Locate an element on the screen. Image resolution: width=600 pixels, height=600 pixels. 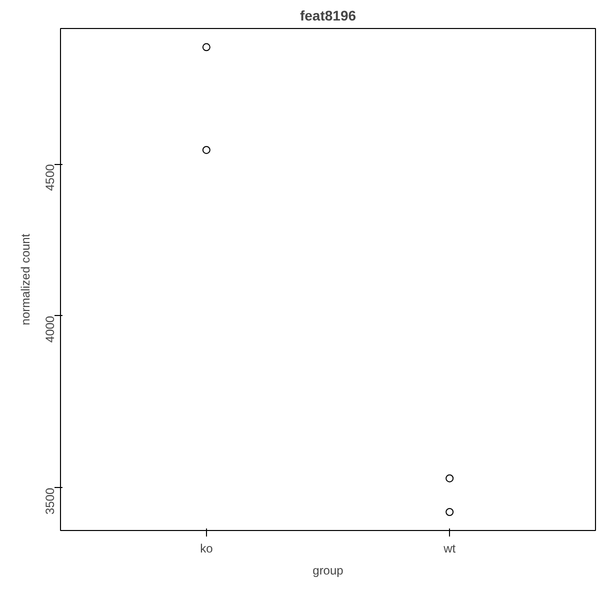
y-tick-label: 4000 is located at coordinates (50, 329).